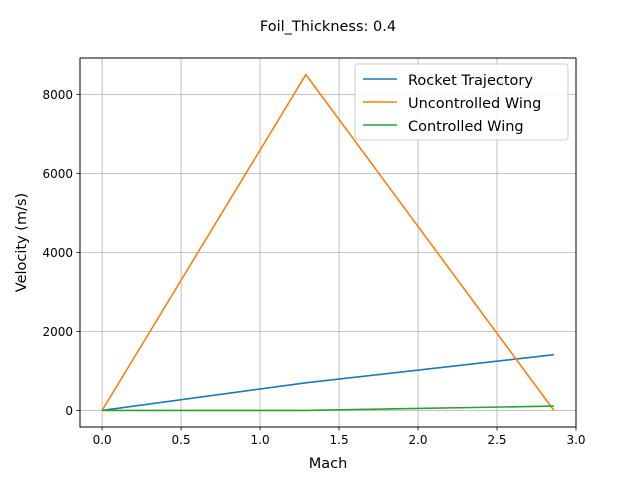  I want to click on y-tick-label: 4000, so click(57, 253).